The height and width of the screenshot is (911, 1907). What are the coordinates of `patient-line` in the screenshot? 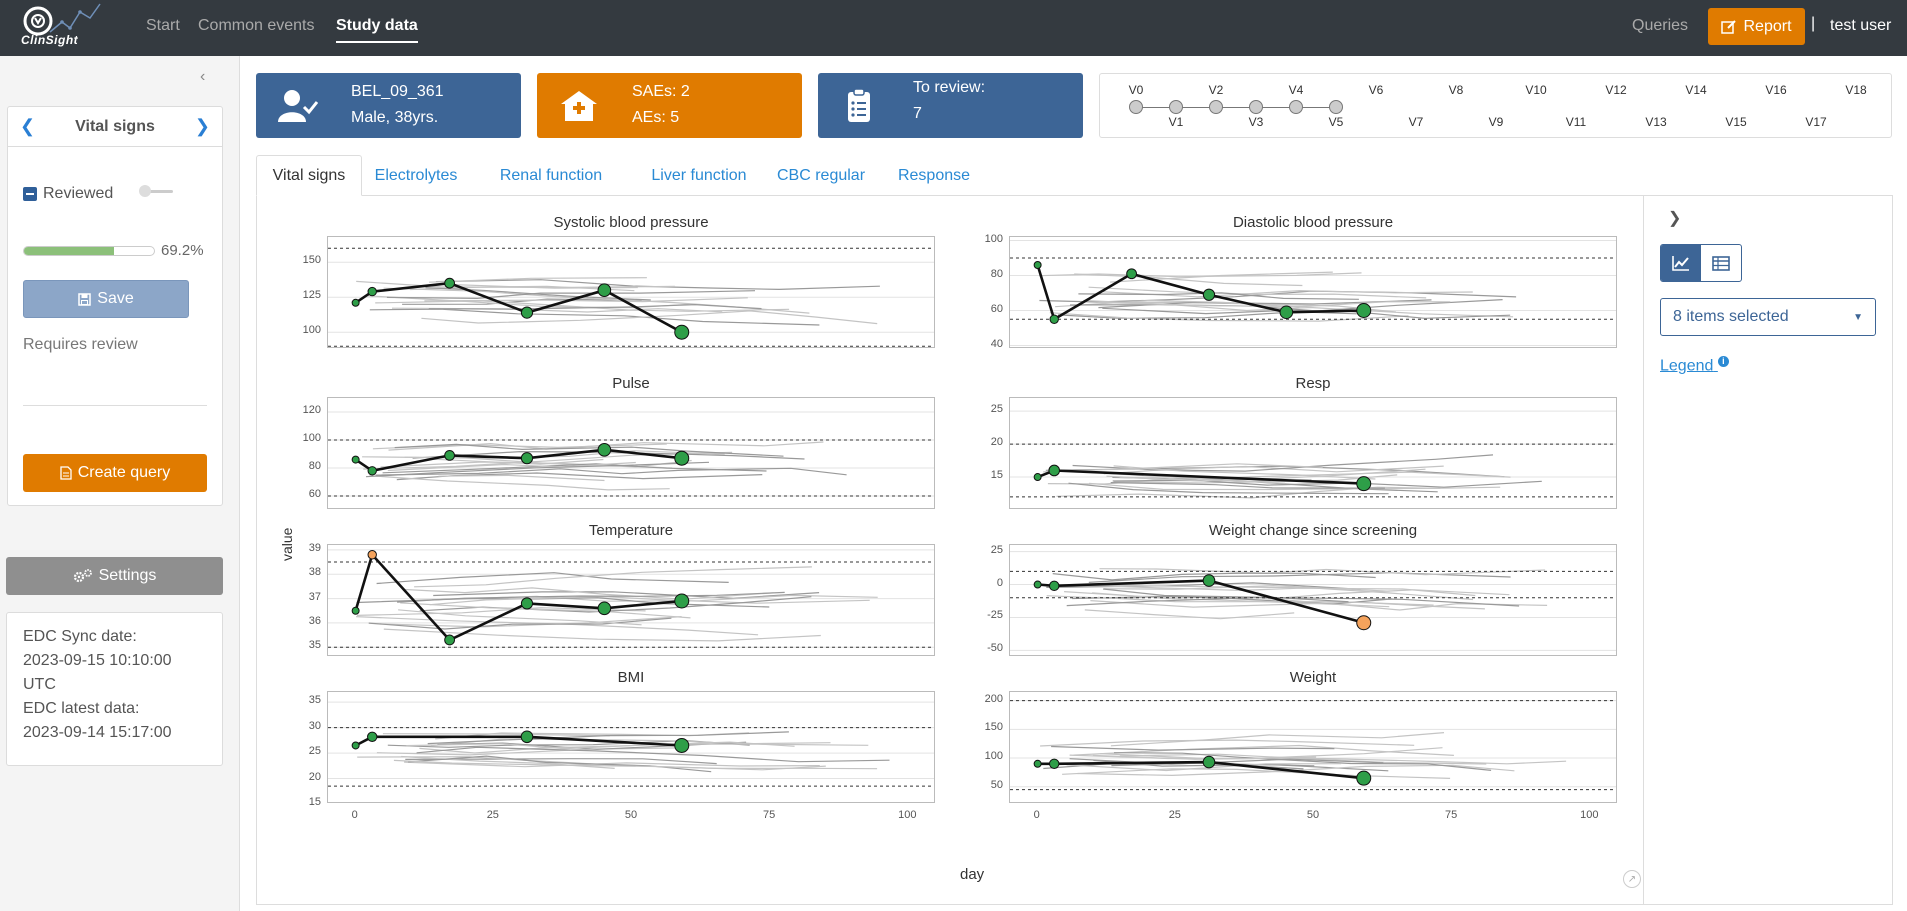 It's located at (518, 741).